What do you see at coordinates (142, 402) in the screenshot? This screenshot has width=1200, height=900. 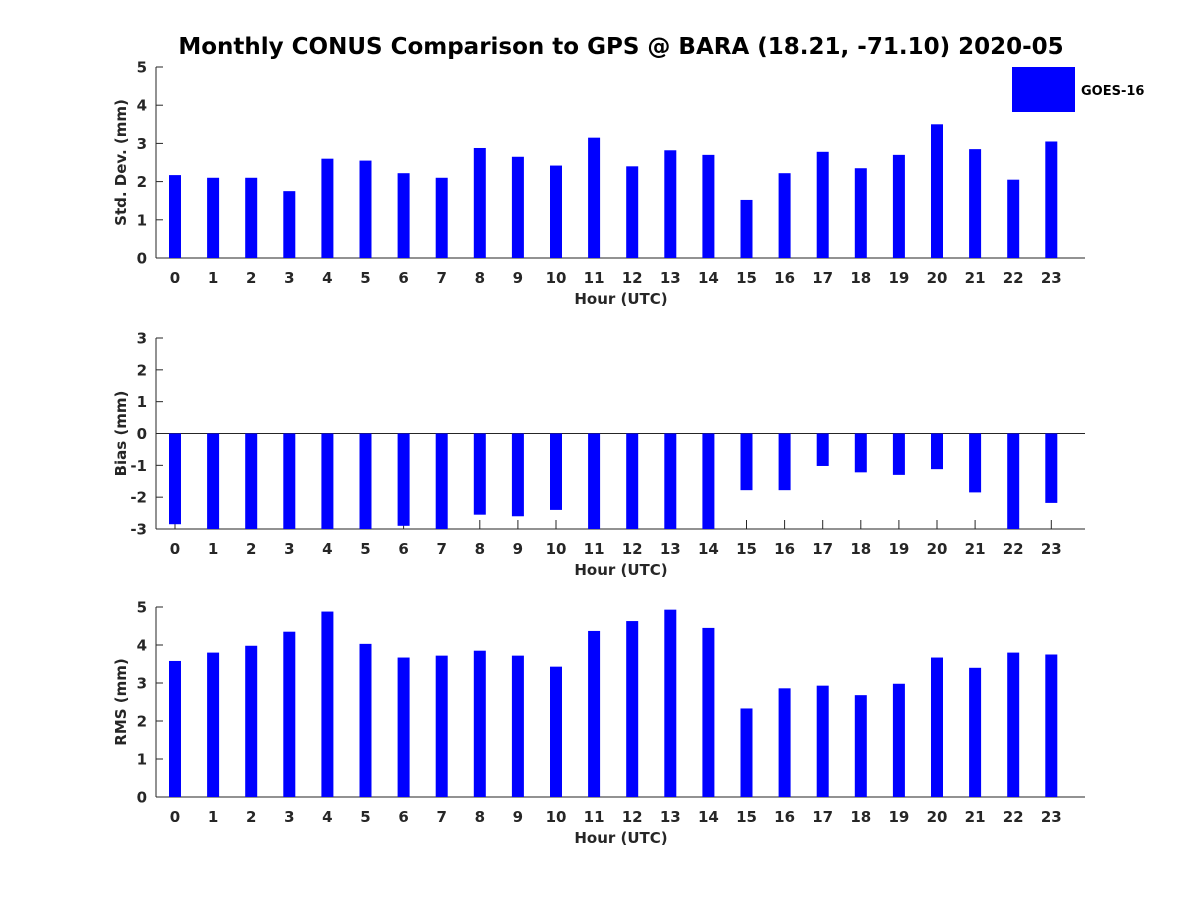 I see `y-tick-label: 1` at bounding box center [142, 402].